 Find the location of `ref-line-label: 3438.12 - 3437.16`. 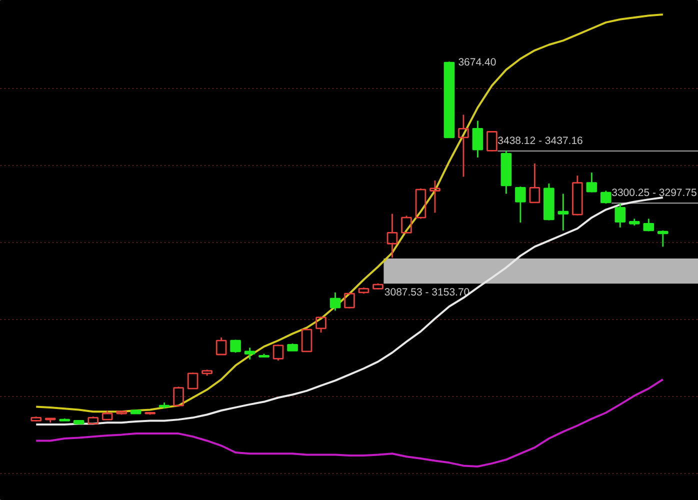

ref-line-label: 3438.12 - 3437.16 is located at coordinates (541, 140).